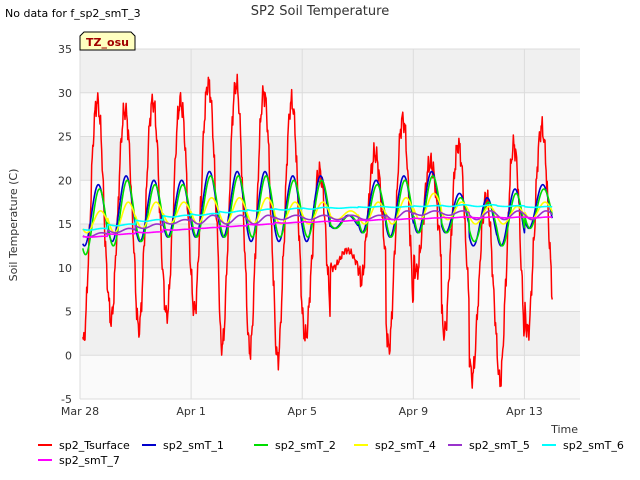 The width and height of the screenshot is (640, 480). I want to click on chart-title: SP2 Soil Temperature, so click(320, 11).